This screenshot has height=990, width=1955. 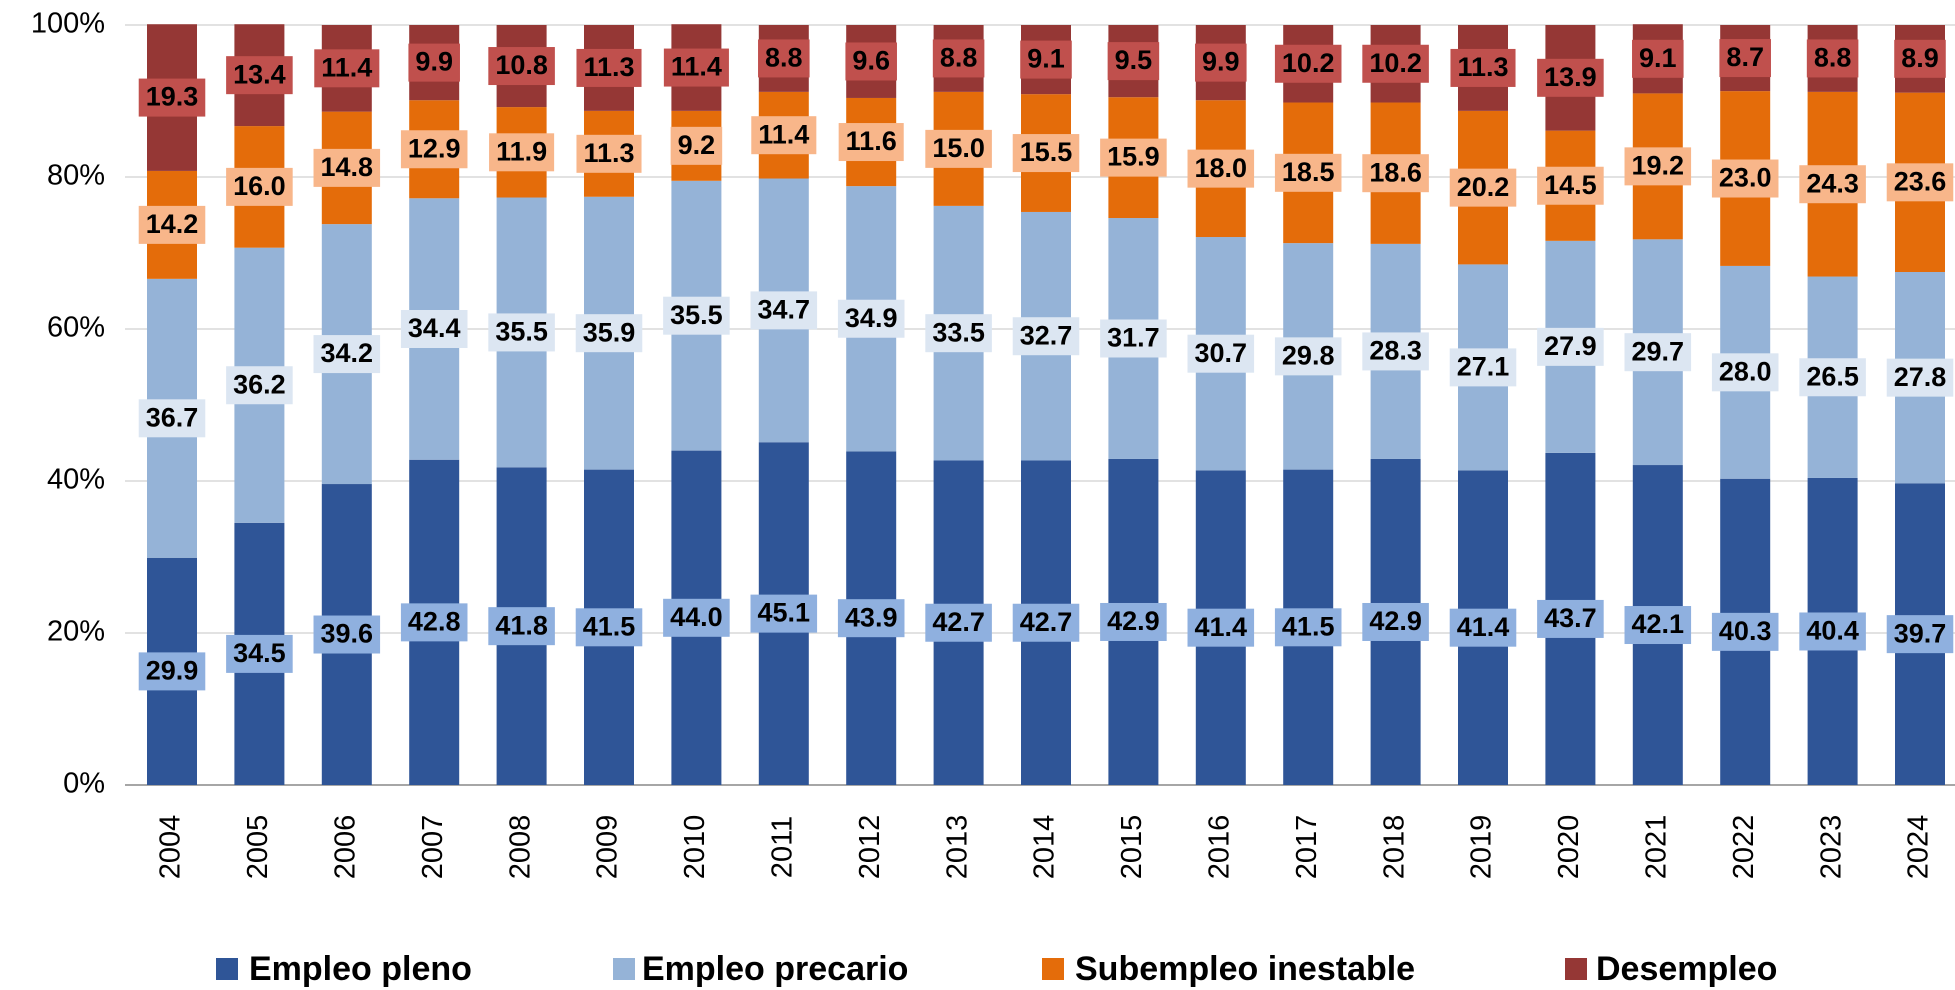 I want to click on data-label-text: 35.5, so click(x=521, y=332).